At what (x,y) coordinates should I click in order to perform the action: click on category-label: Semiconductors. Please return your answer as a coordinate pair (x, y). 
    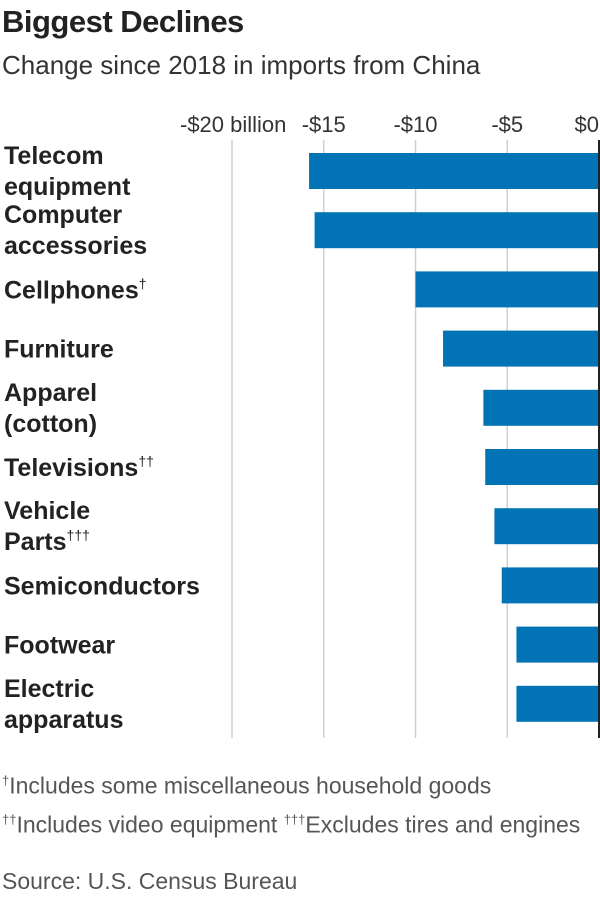
    Looking at the image, I should click on (102, 586).